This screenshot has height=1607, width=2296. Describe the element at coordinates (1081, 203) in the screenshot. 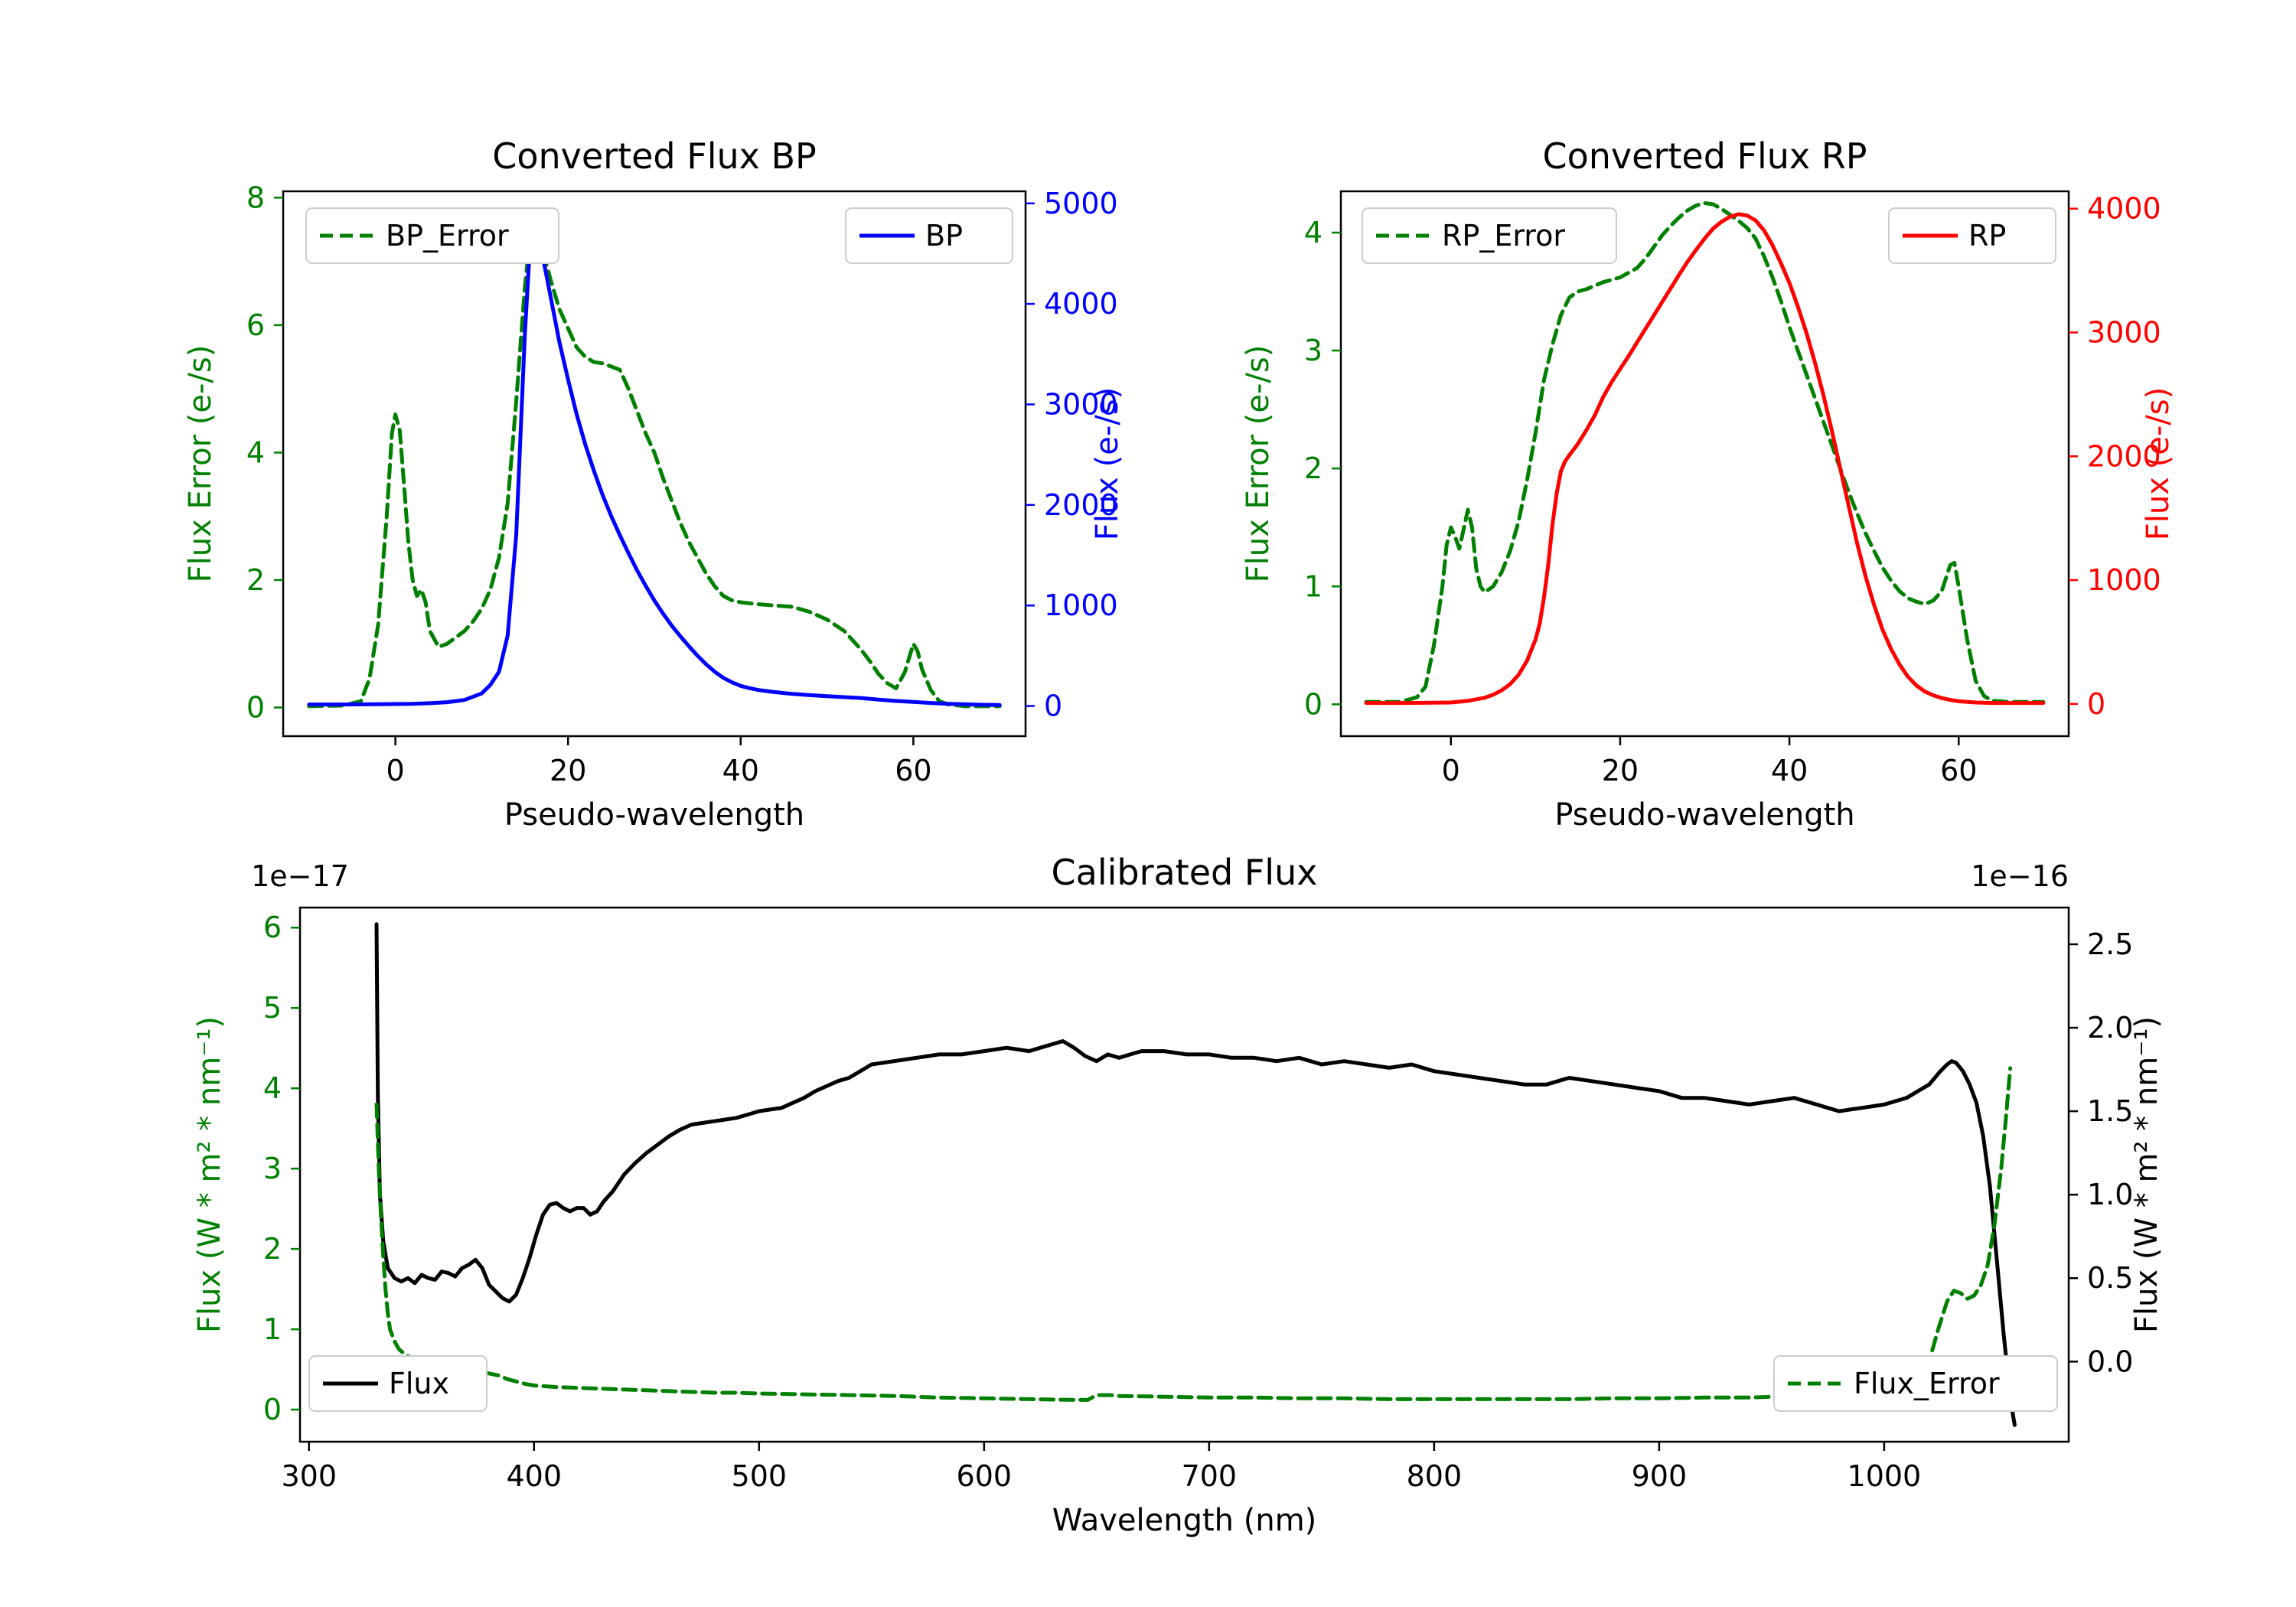

I see `right-y-tick-label: 5000` at that location.